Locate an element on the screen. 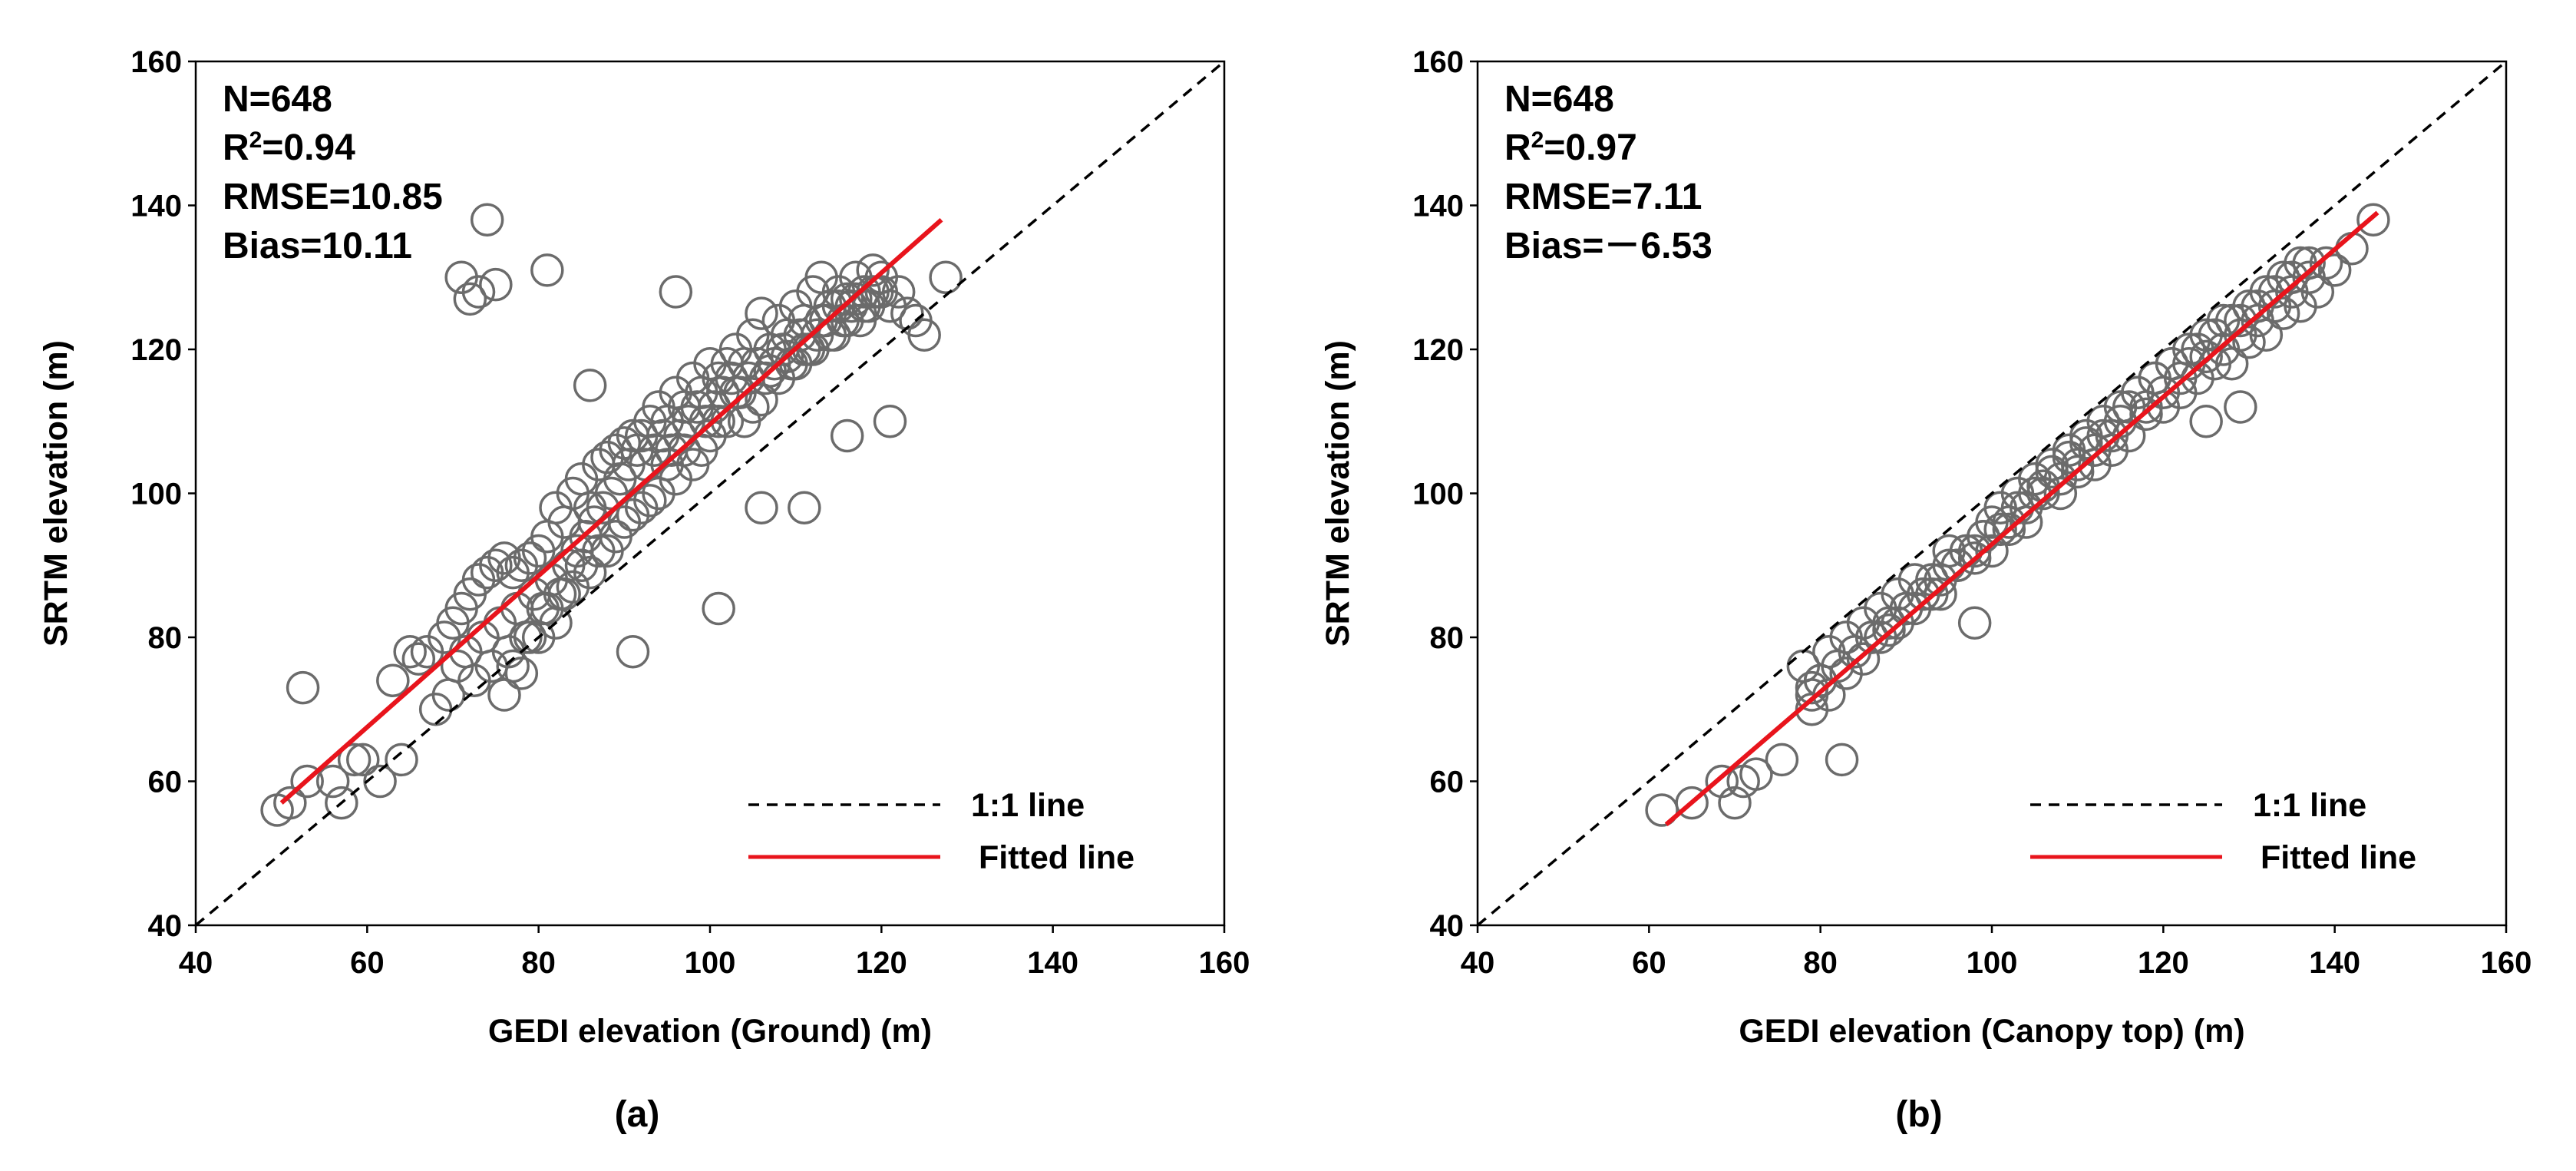 This screenshot has height=1171, width=2576. x-axis-label: GEDI elevation (Canopy top) (m) is located at coordinates (1991, 1031).